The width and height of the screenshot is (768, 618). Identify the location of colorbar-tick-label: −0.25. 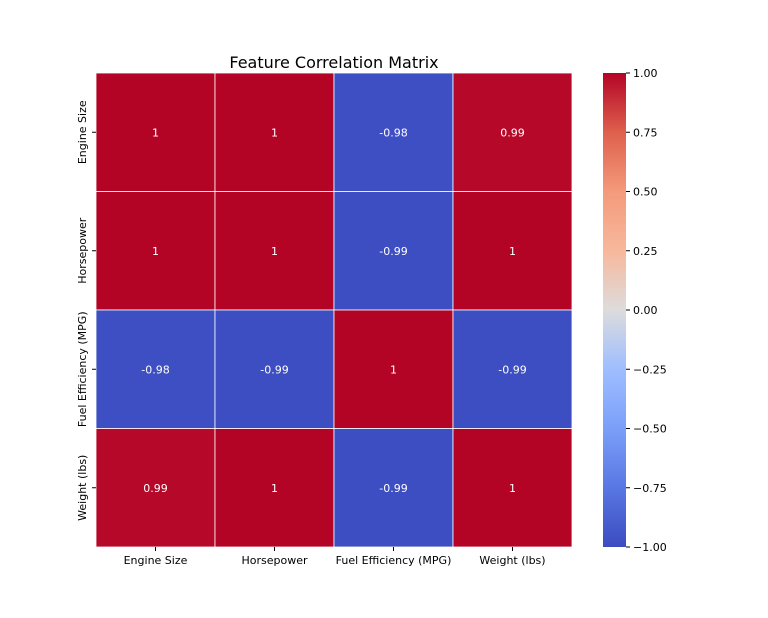
(650, 369).